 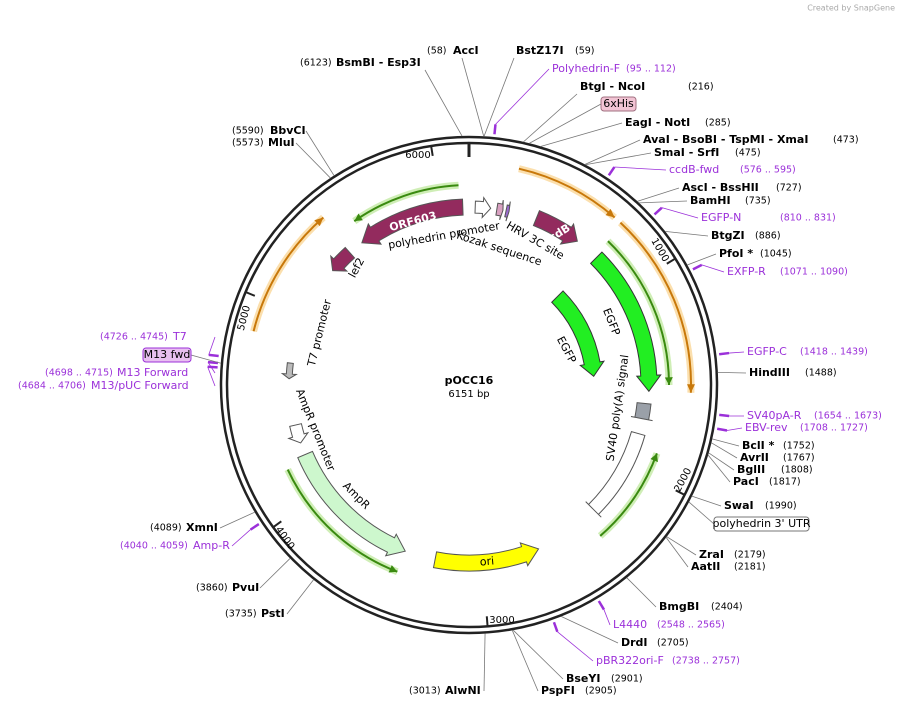 What do you see at coordinates (245, 587) in the screenshot?
I see `enzyme-name: PvuI` at bounding box center [245, 587].